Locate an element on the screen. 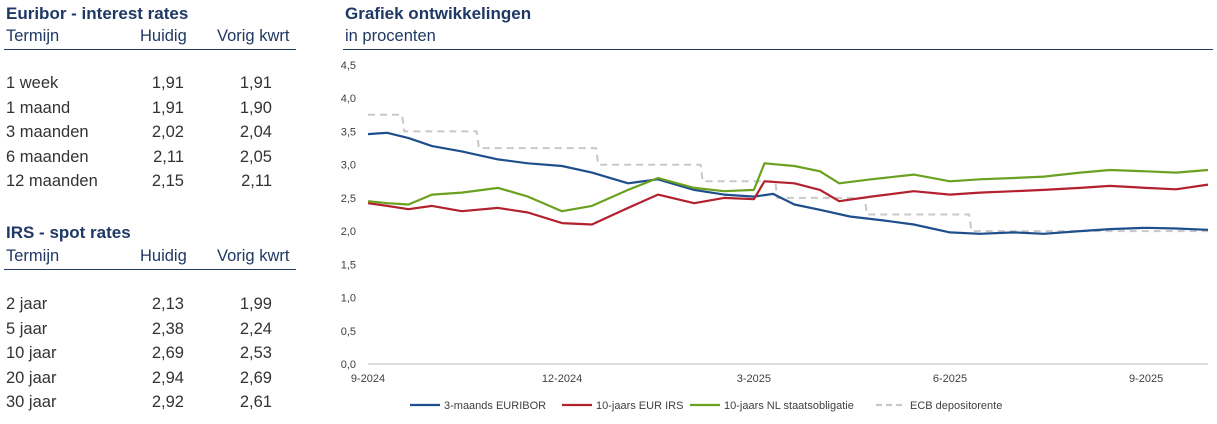 Image resolution: width=1217 pixels, height=424 pixels. y-tick-label: 4,0 is located at coordinates (348, 99).